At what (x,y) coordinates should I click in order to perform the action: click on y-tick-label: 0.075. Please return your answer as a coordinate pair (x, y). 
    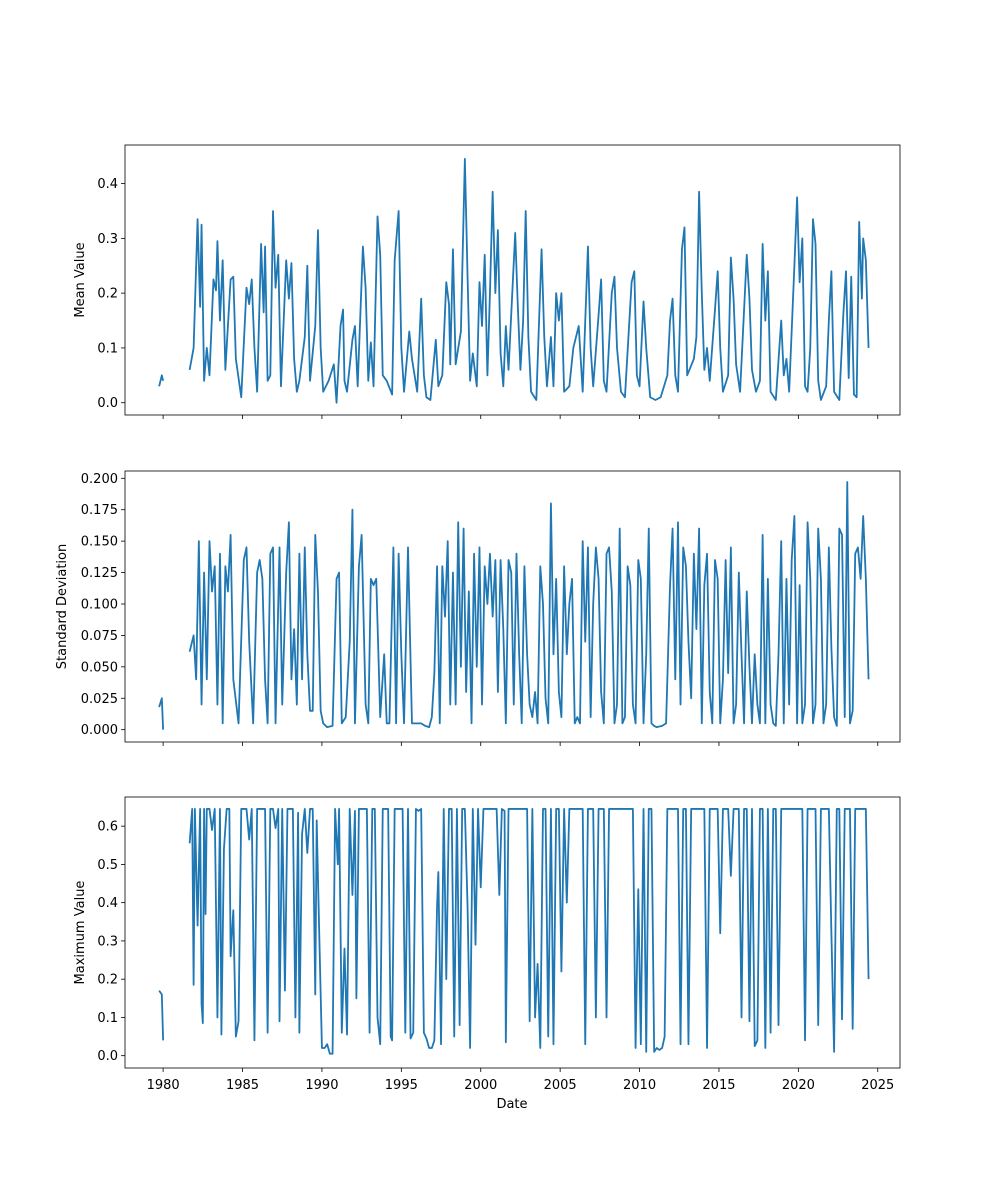
    Looking at the image, I should click on (99, 636).